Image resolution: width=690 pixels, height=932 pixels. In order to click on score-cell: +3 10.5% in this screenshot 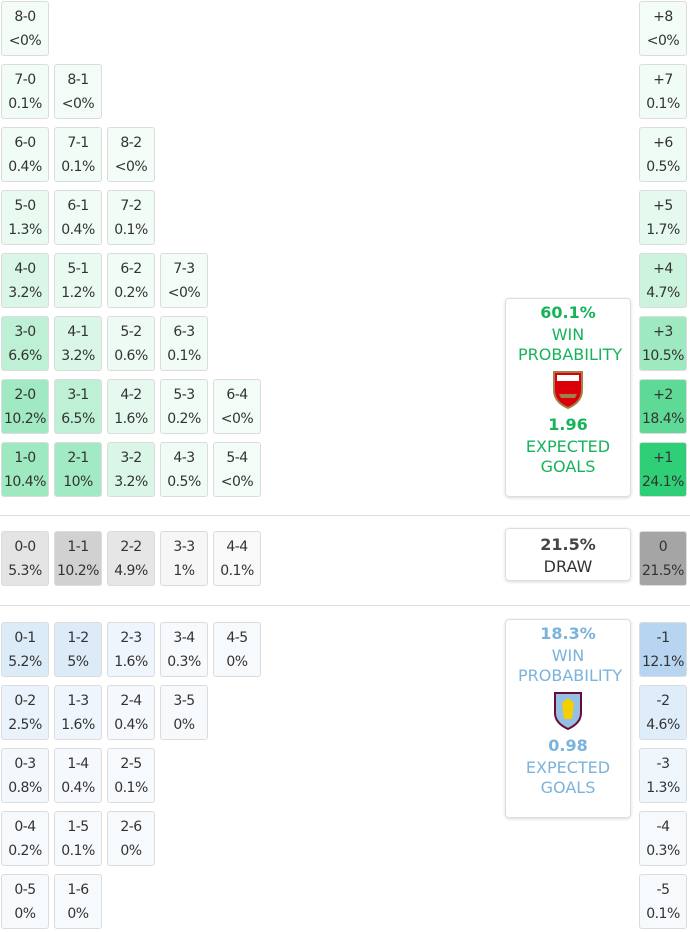, I will do `click(663, 343)`.